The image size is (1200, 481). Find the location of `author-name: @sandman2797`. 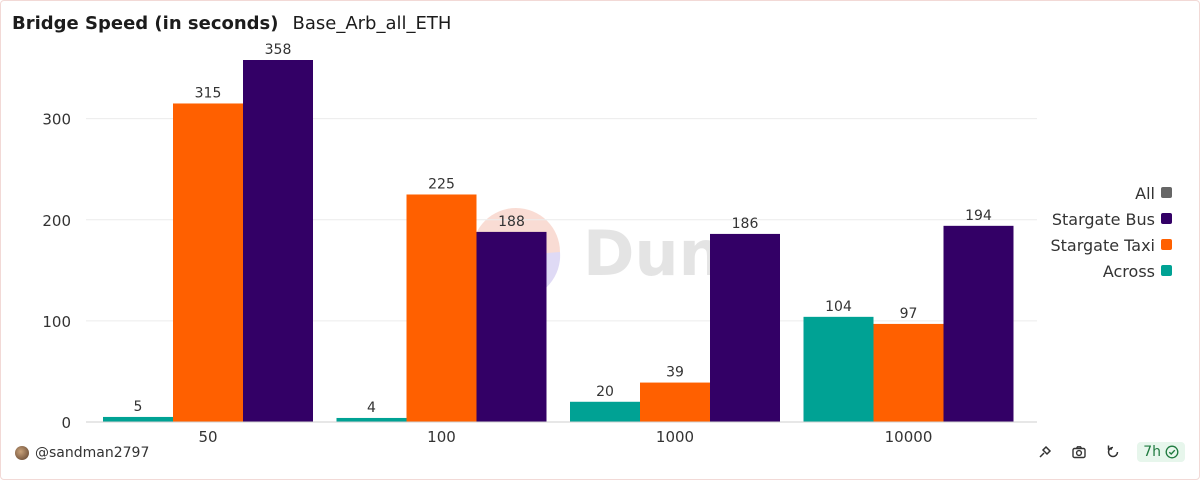

author-name: @sandman2797 is located at coordinates (92, 453).